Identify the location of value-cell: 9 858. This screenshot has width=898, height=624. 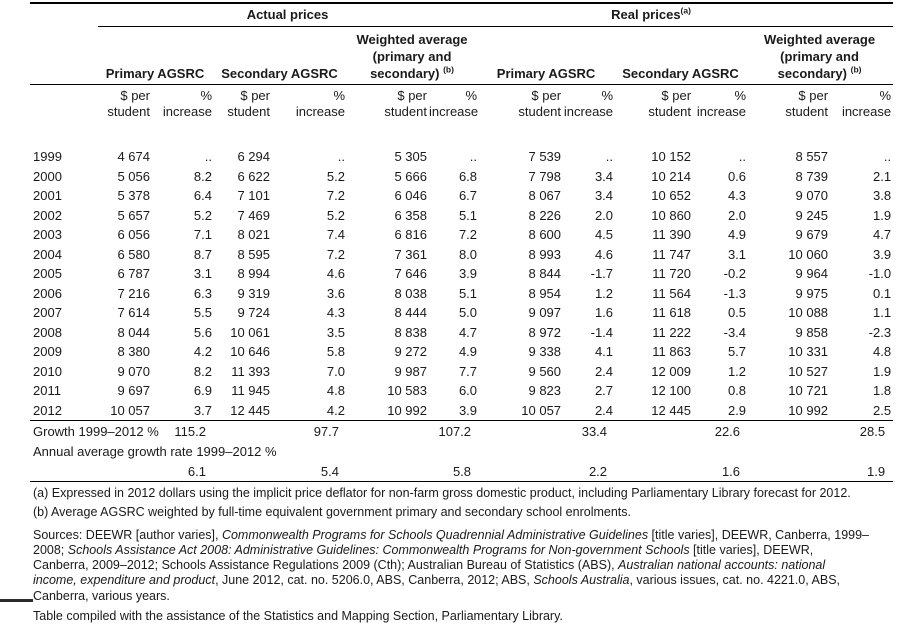
(812, 332).